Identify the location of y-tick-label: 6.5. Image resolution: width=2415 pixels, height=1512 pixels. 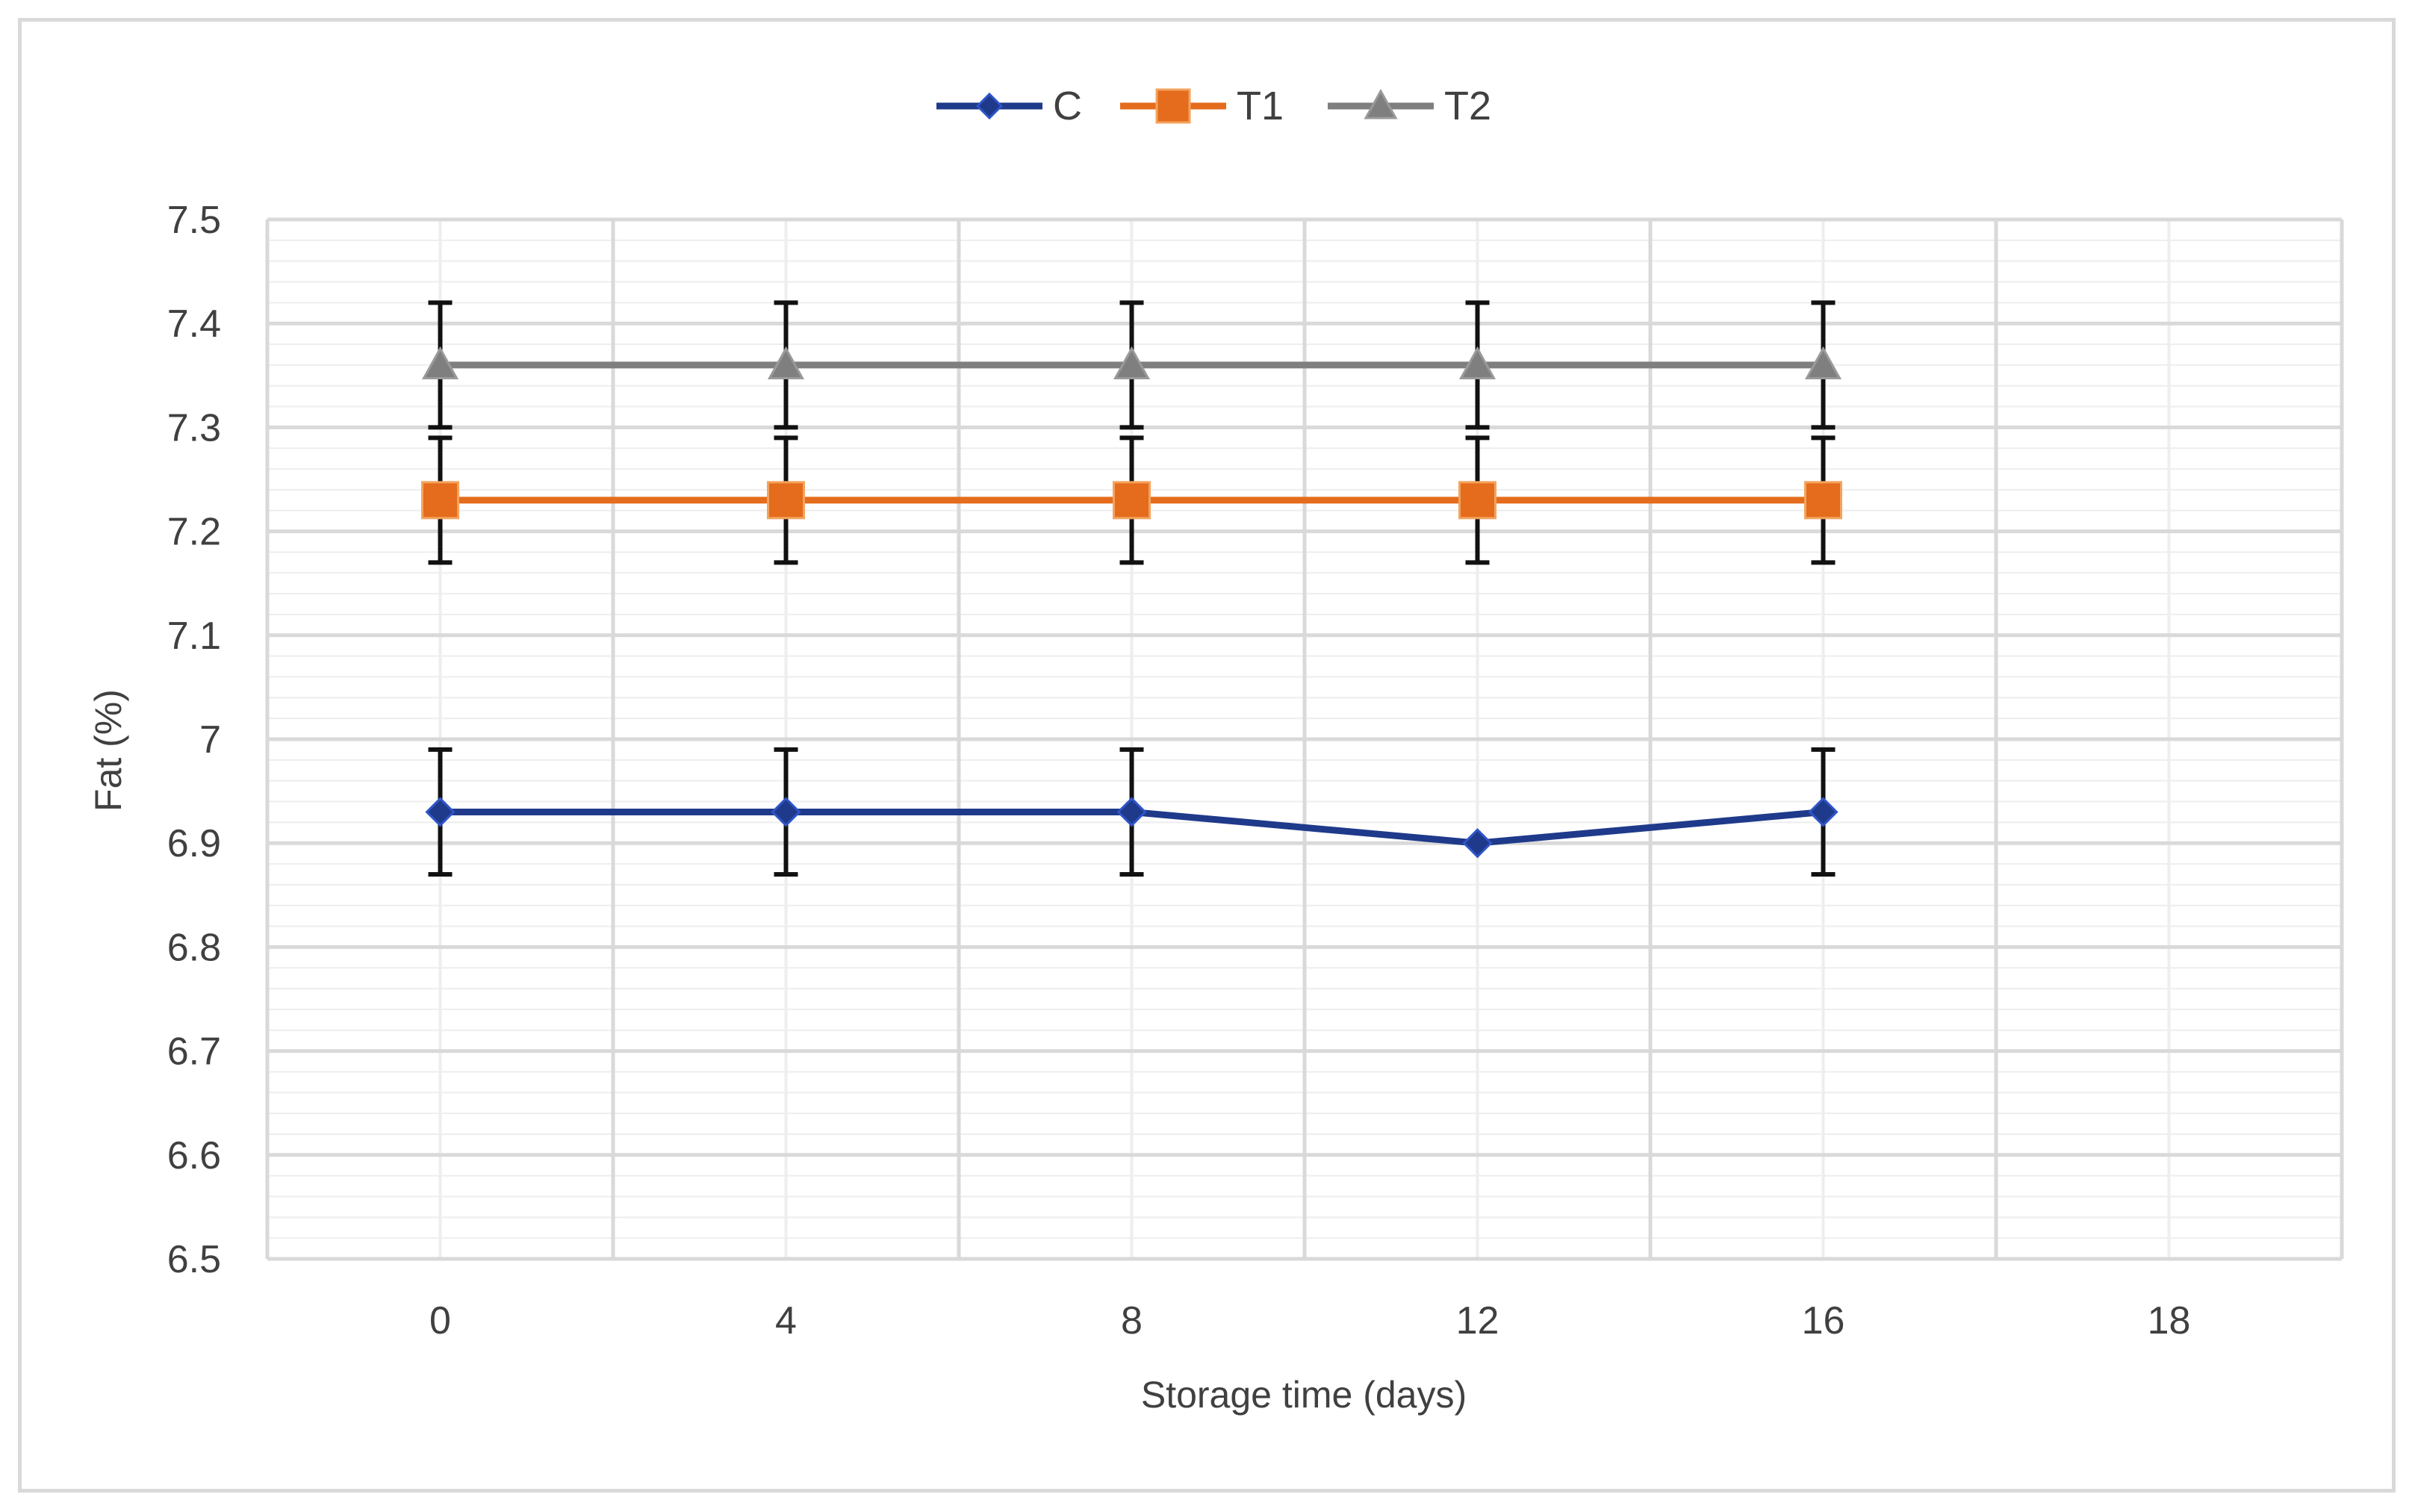
(194, 1259).